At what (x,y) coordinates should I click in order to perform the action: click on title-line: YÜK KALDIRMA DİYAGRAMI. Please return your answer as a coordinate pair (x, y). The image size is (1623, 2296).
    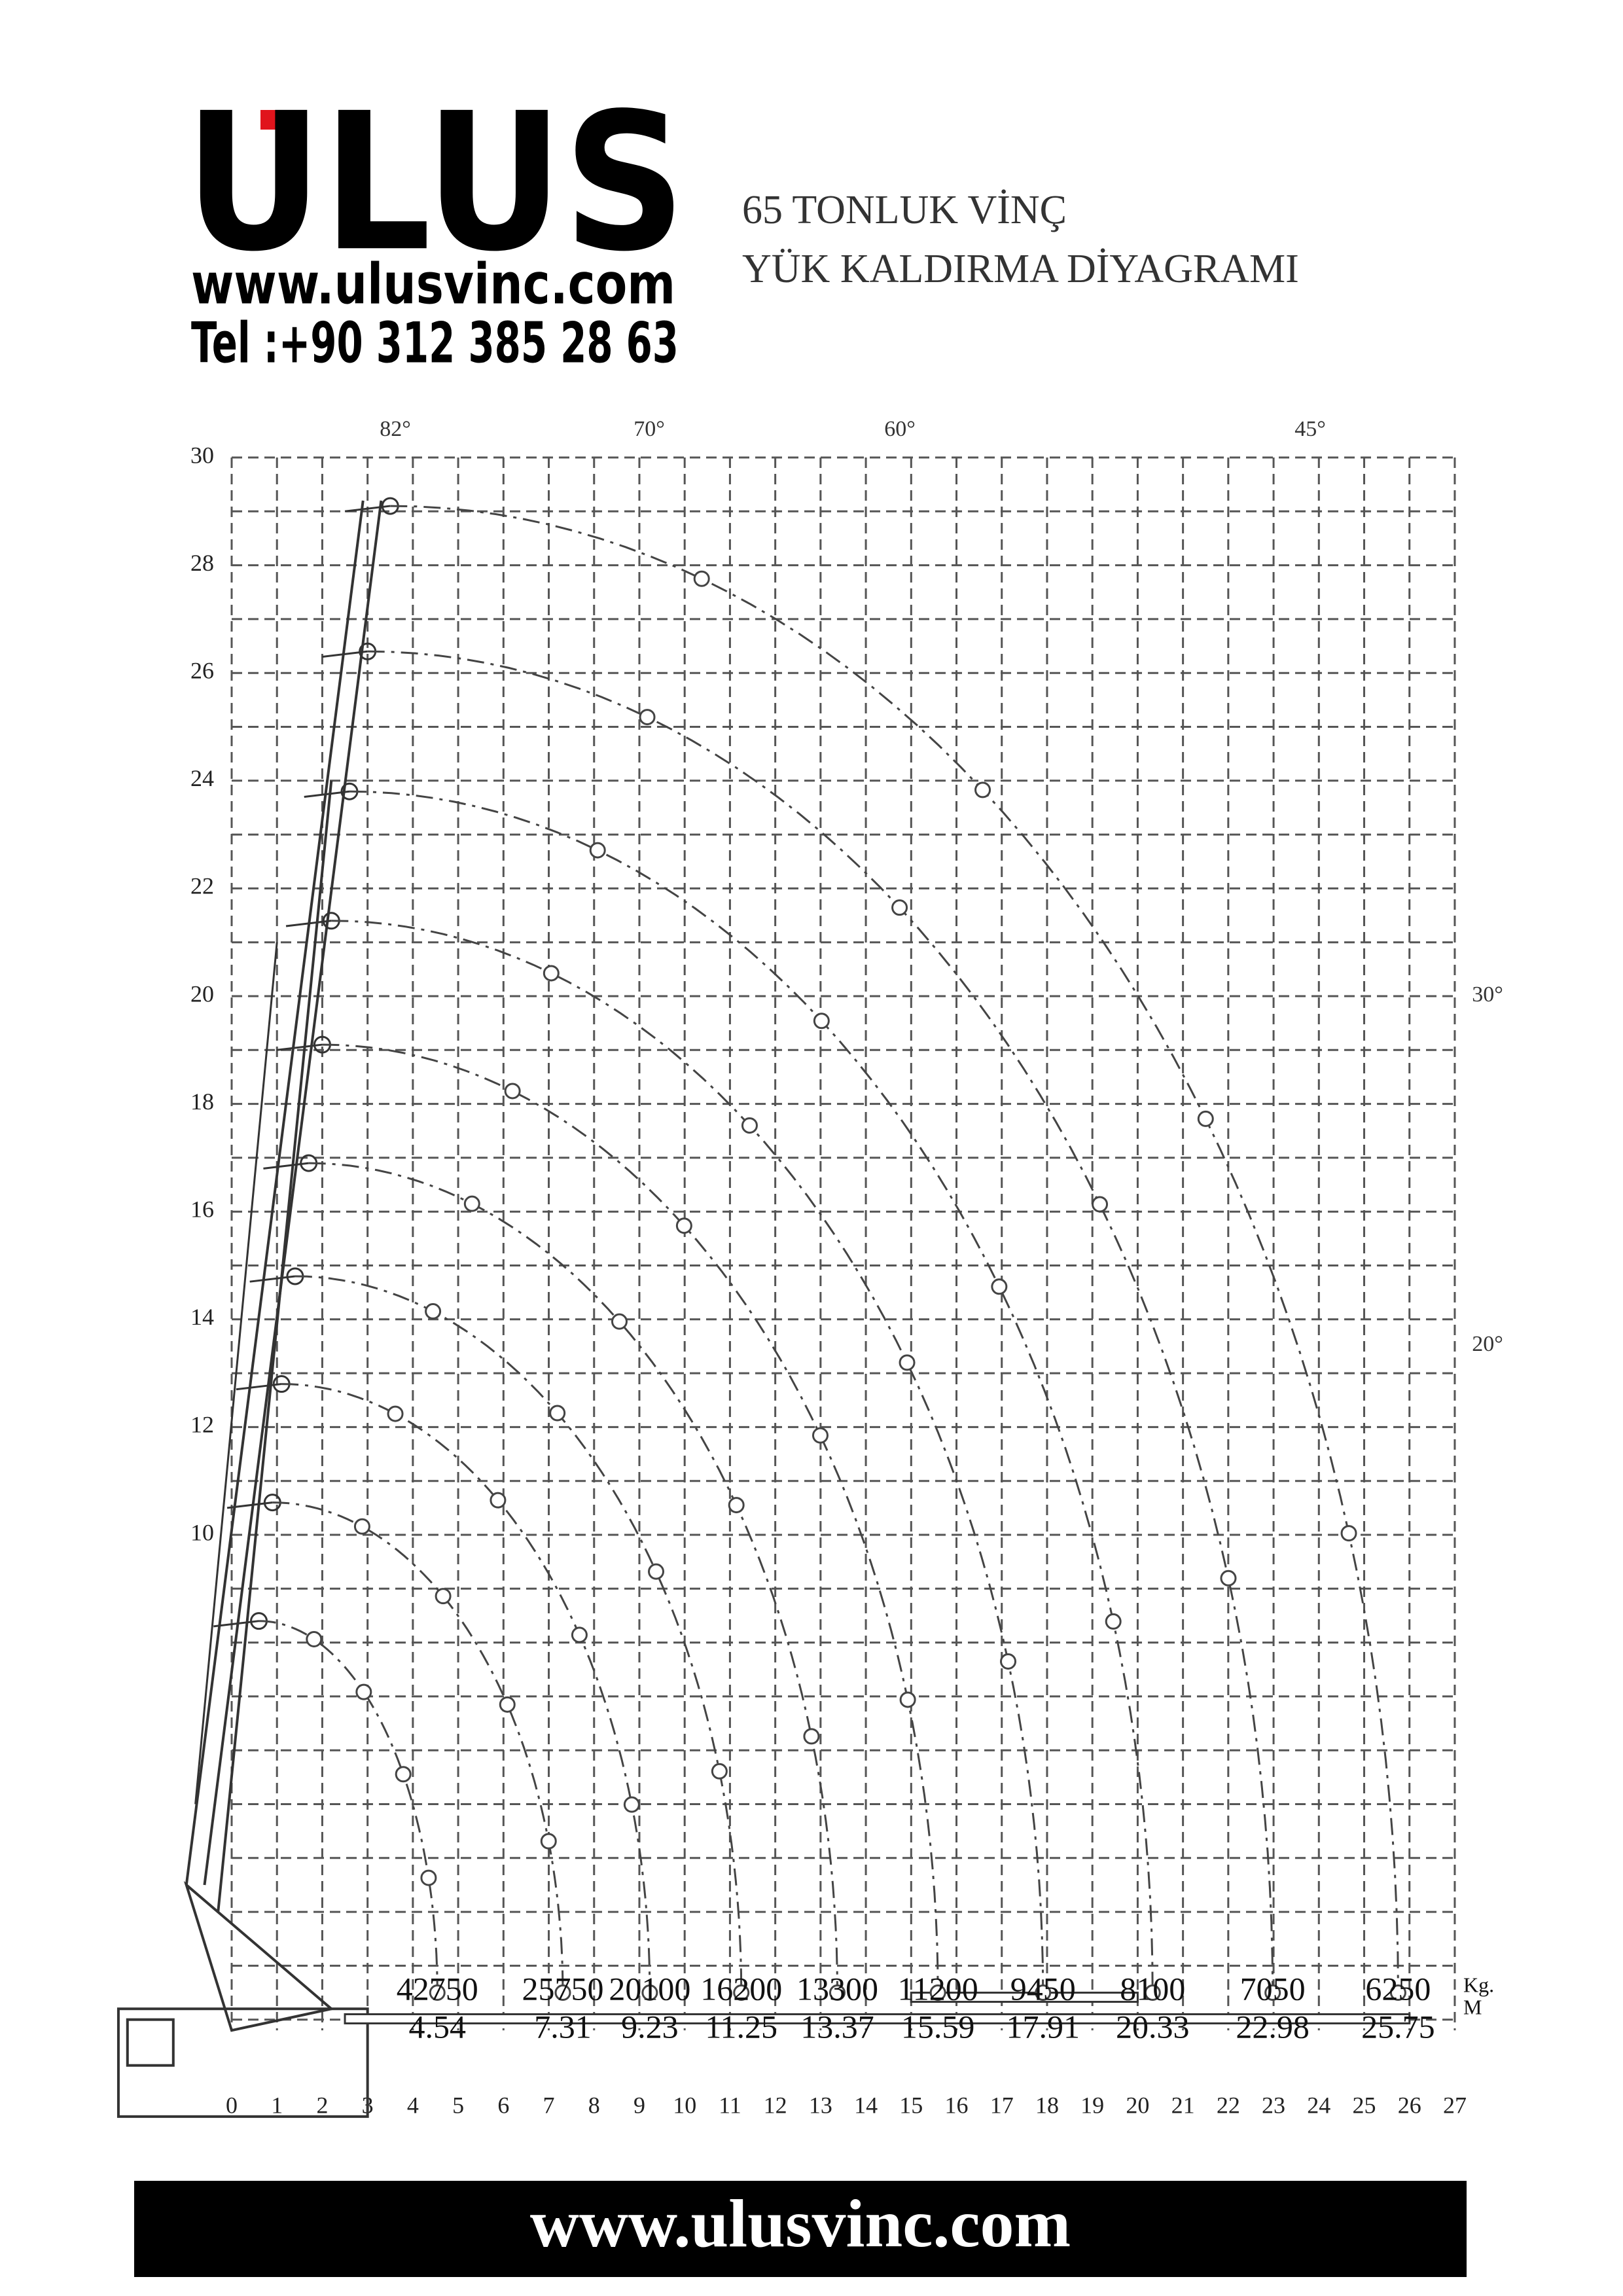
    Looking at the image, I should click on (1020, 269).